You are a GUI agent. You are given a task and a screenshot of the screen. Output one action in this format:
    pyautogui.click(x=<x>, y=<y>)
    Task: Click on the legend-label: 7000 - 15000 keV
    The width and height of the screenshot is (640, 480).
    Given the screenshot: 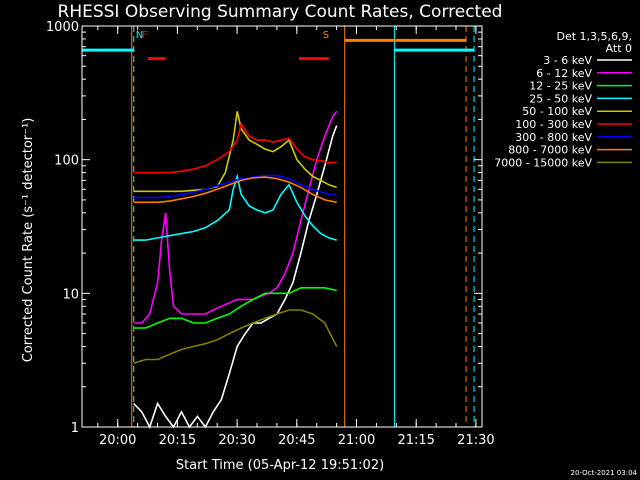 What is the action you would take?
    pyautogui.click(x=543, y=162)
    